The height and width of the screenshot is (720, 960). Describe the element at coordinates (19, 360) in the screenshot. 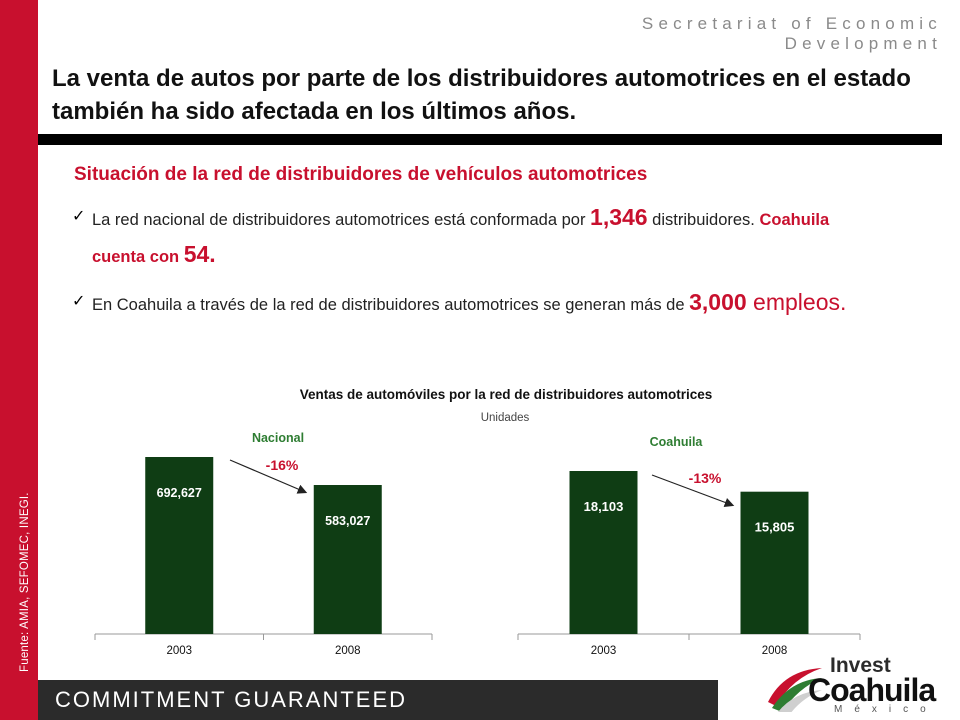

I see `side-accent-bar` at that location.